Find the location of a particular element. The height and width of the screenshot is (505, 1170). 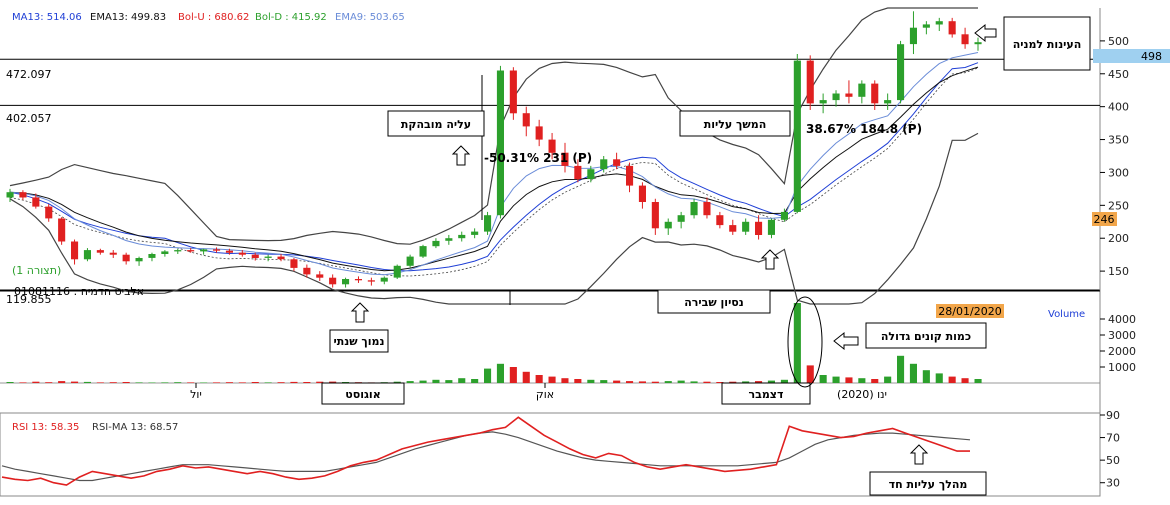

date-tag is located at coordinates (970, 311).